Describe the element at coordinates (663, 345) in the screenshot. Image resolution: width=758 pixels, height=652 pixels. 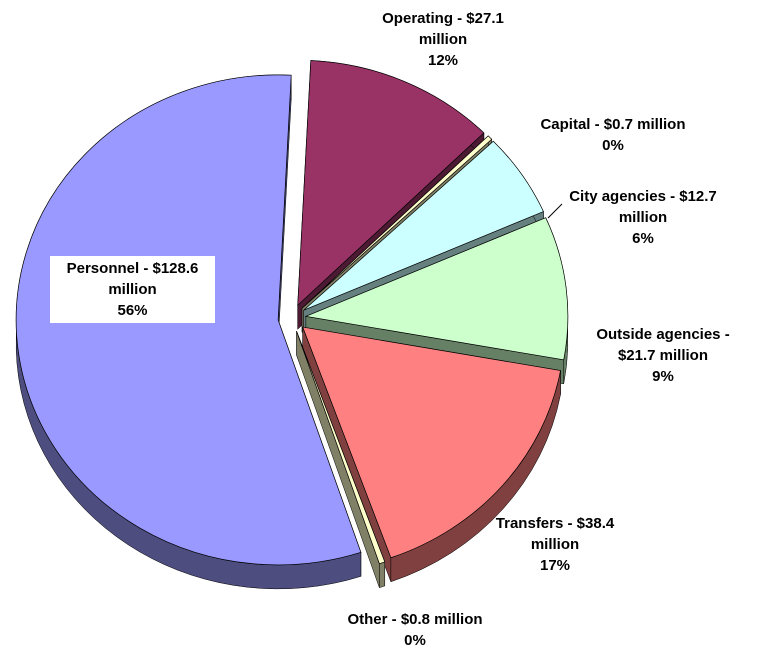
I see `category-label: Outside agencies - $21.7 million` at that location.